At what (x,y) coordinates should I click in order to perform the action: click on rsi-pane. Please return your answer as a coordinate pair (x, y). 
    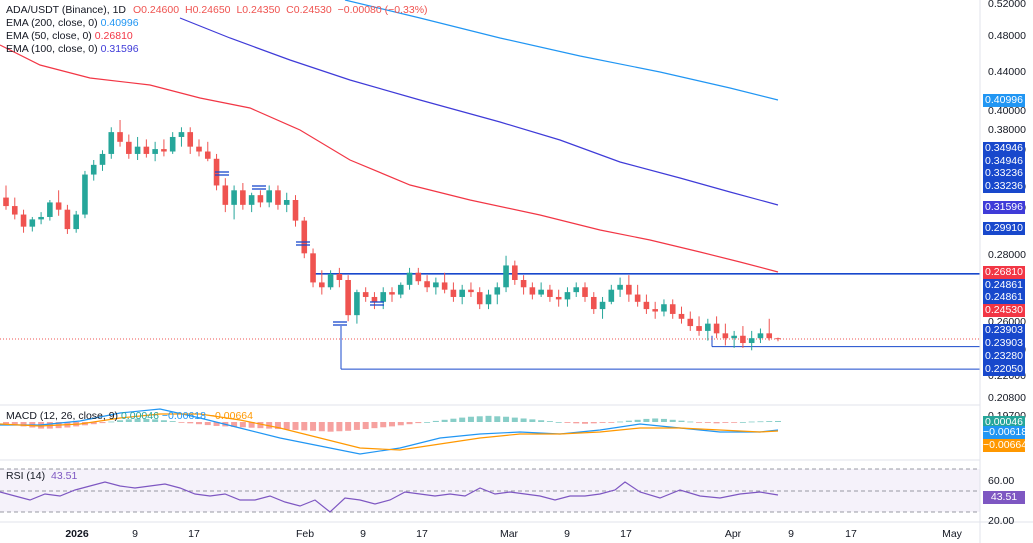
    Looking at the image, I should click on (490, 490).